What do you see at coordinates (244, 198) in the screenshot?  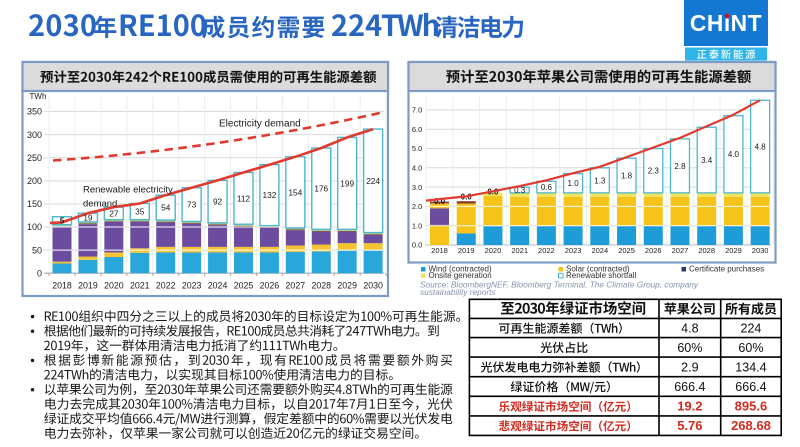 I see `svg-text: 112` at bounding box center [244, 198].